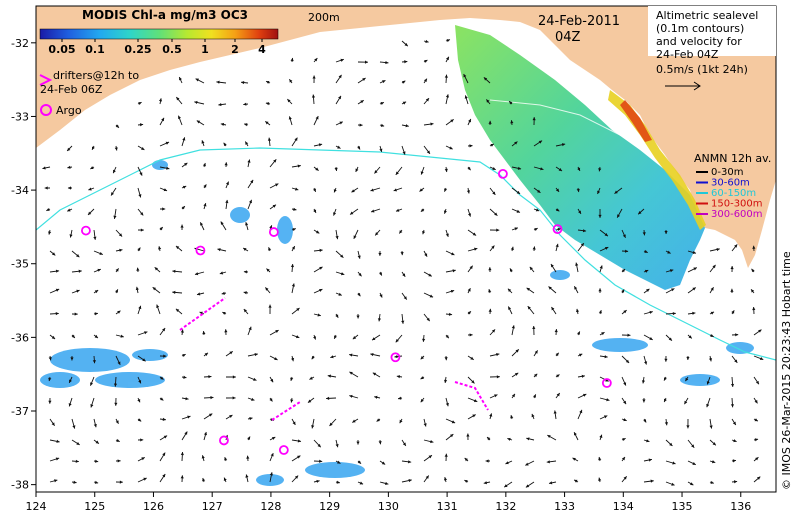  I want to click on x-tick-label: 135, so click(682, 506).